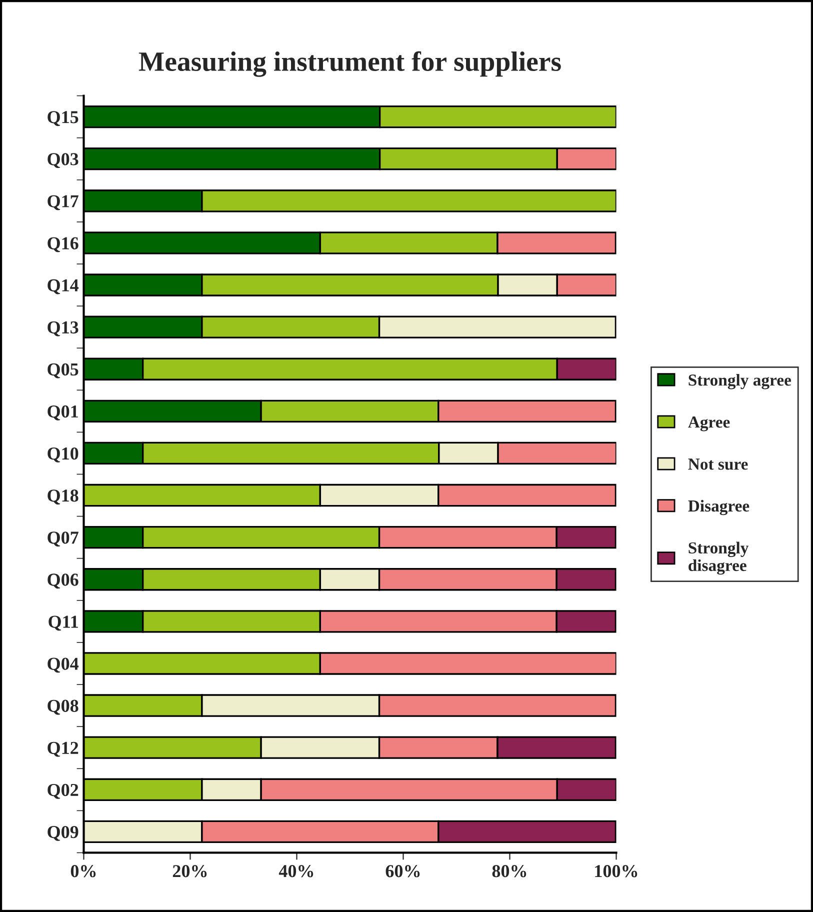 The image size is (813, 912). I want to click on x-tick-label: 20%, so click(189, 871).